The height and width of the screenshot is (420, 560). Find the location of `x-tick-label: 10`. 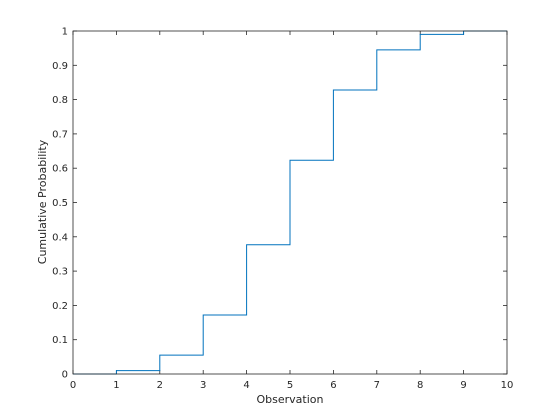

x-tick-label: 10 is located at coordinates (507, 385).